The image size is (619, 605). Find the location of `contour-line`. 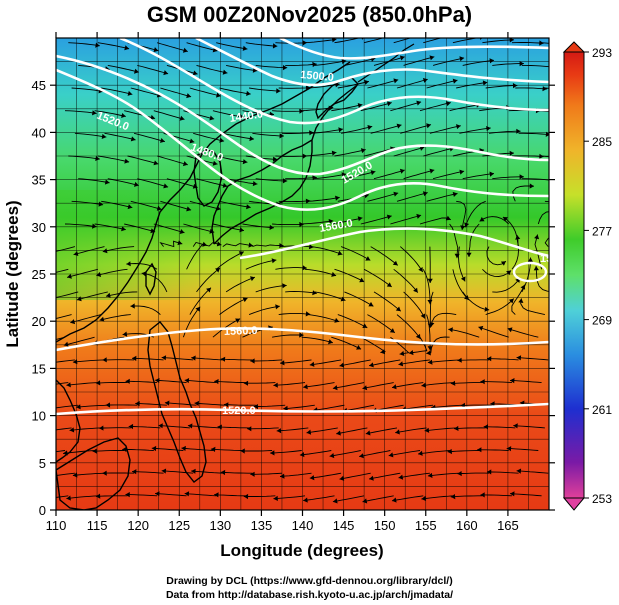

contour-line is located at coordinates (302, 339).